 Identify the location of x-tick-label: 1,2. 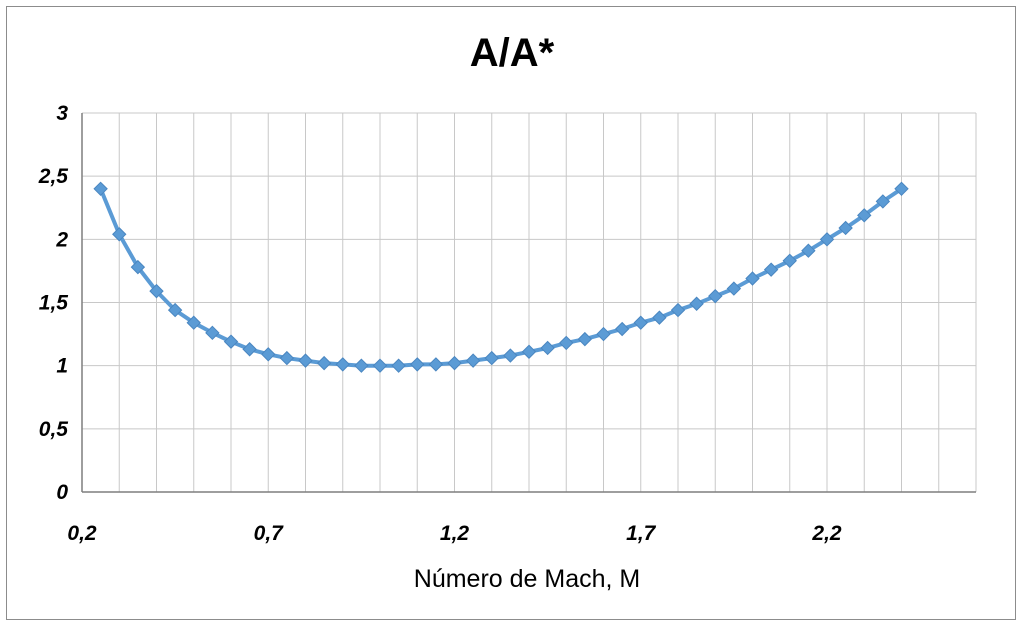
(455, 533).